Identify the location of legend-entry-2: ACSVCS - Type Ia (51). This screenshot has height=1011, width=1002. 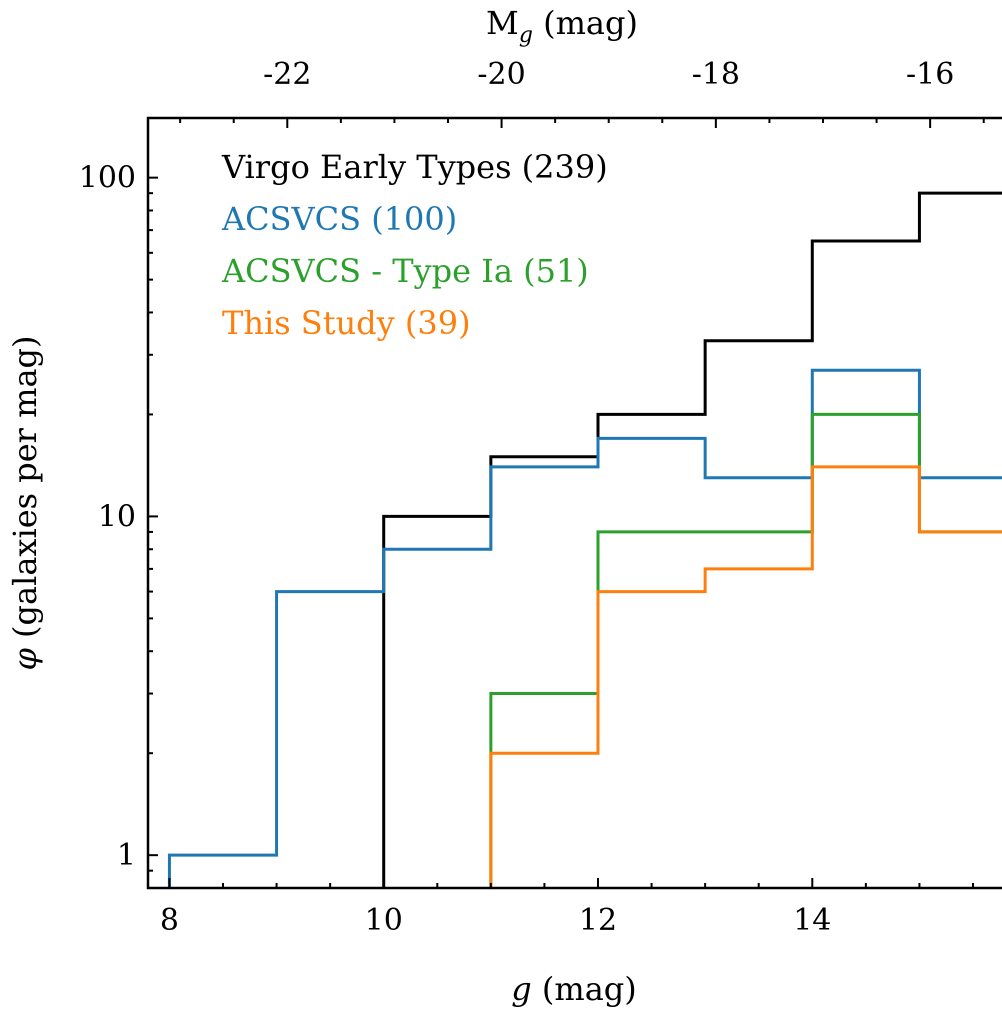
(405, 271).